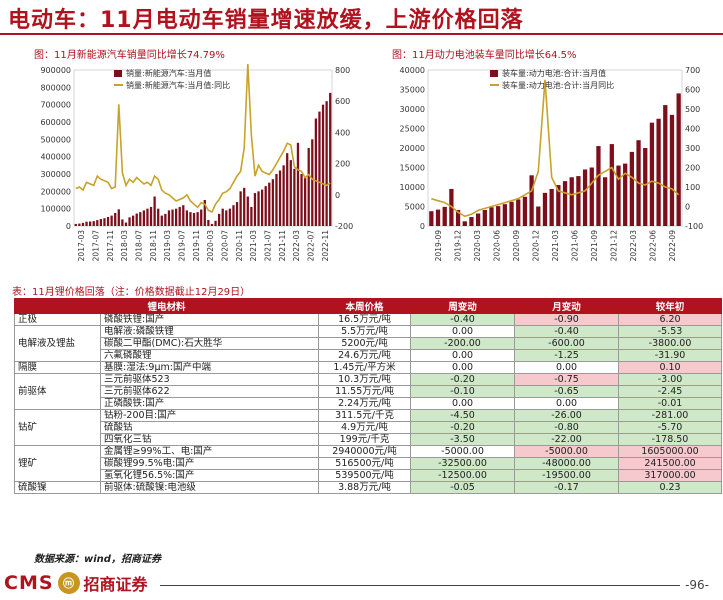 This screenshot has height=600, width=723. I want to click on table-row: 硫酸钴 4.9万元/吨 -0.20 -0.80 -5.70, so click(369, 427).